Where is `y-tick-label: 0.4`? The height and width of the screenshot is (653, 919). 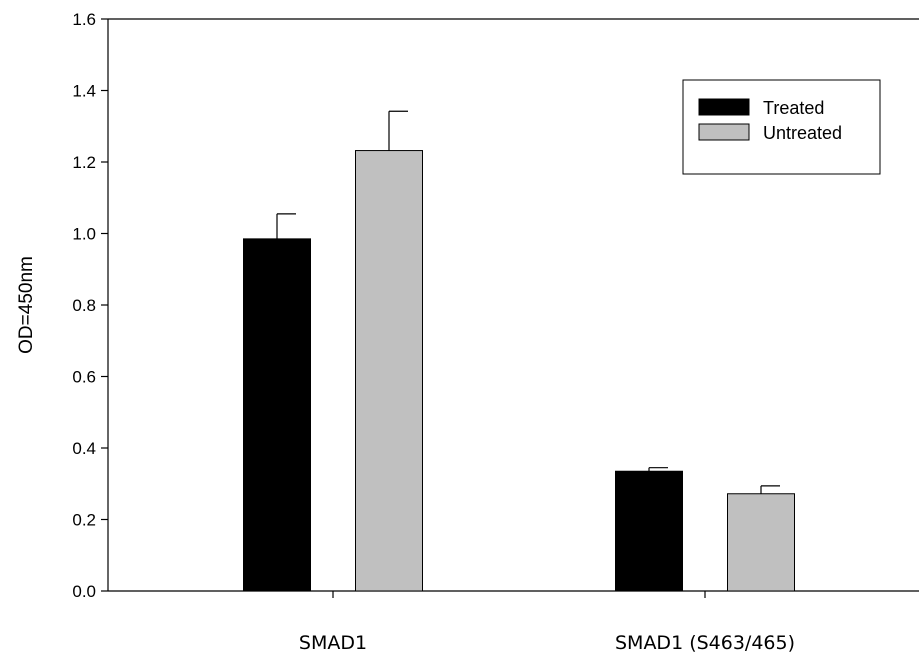 y-tick-label: 0.4 is located at coordinates (84, 448).